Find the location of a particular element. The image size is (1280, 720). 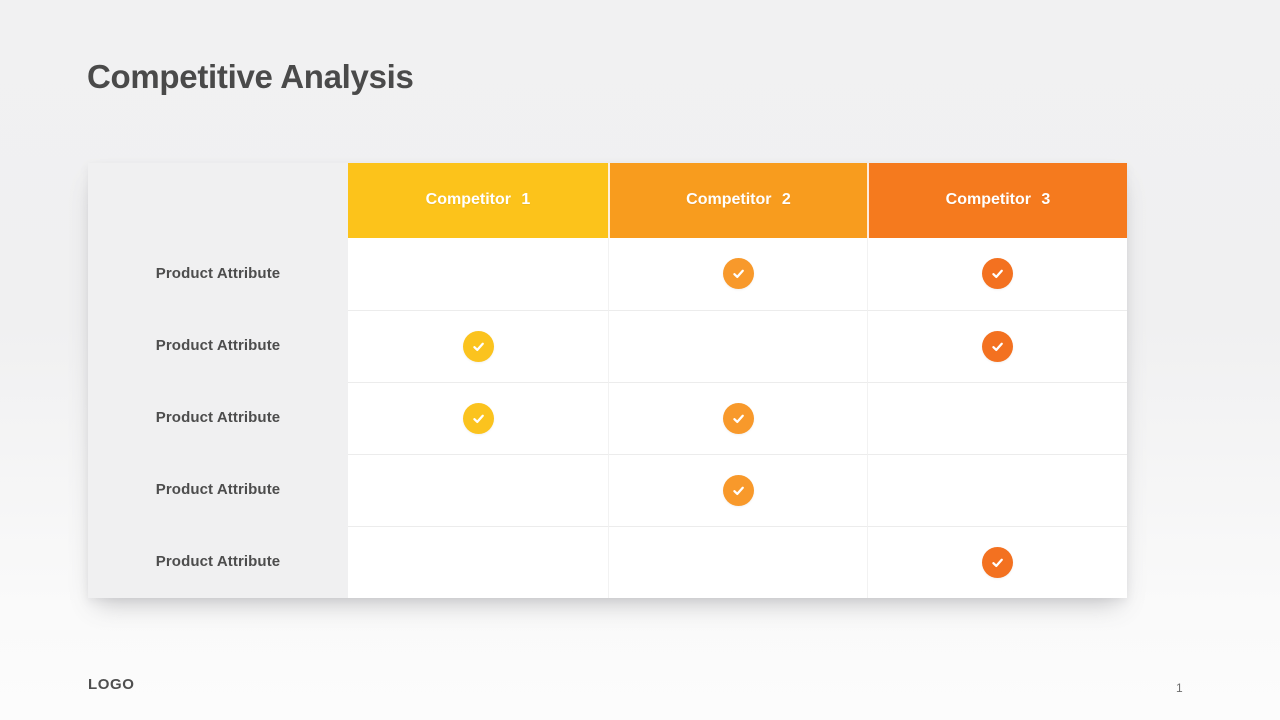

check-cell-r3-c1 is located at coordinates (478, 417).